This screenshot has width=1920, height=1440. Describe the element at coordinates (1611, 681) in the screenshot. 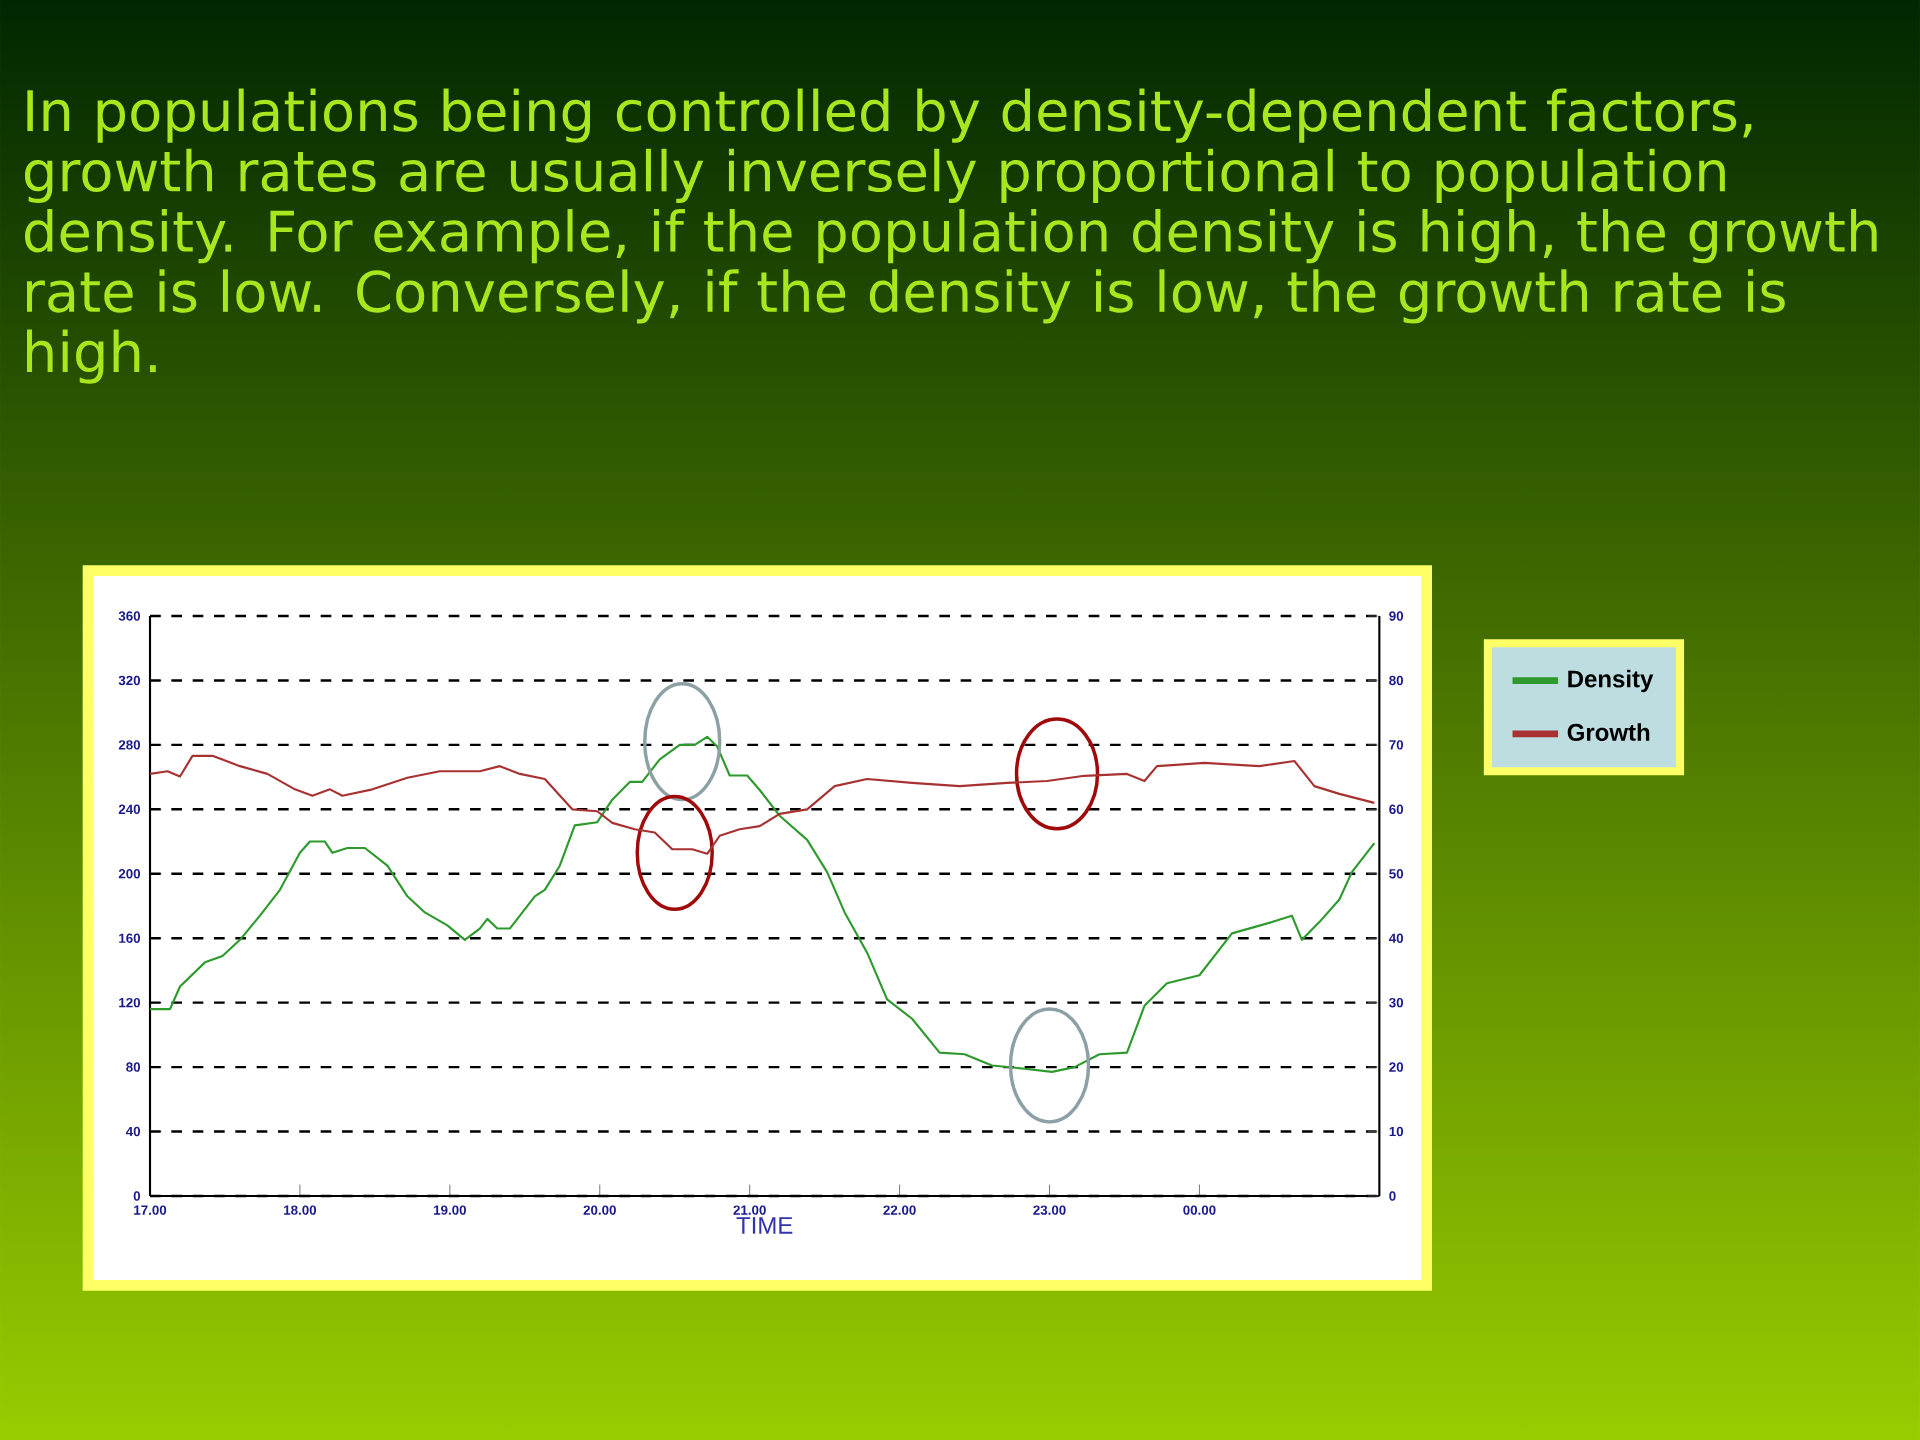

I see `legend-label: Density` at that location.